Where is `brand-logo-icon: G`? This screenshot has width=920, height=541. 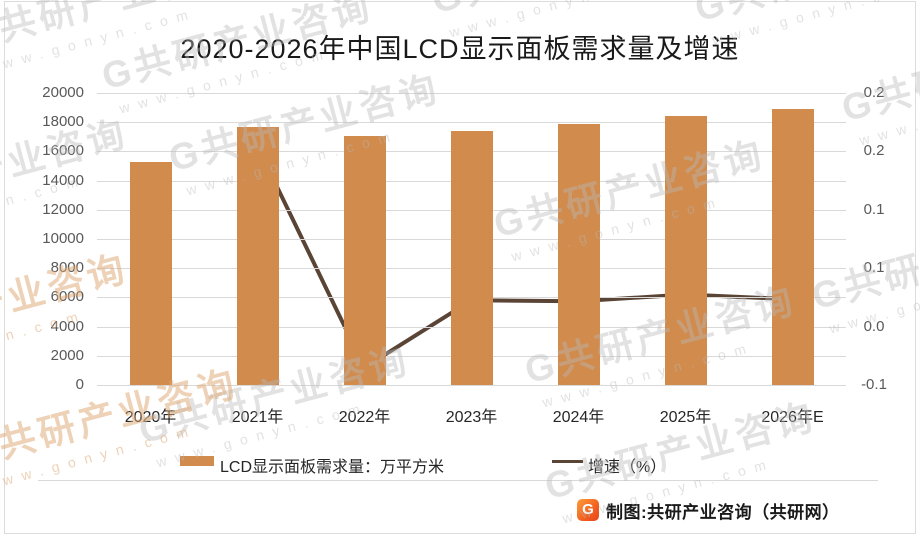 brand-logo-icon: G is located at coordinates (588, 510).